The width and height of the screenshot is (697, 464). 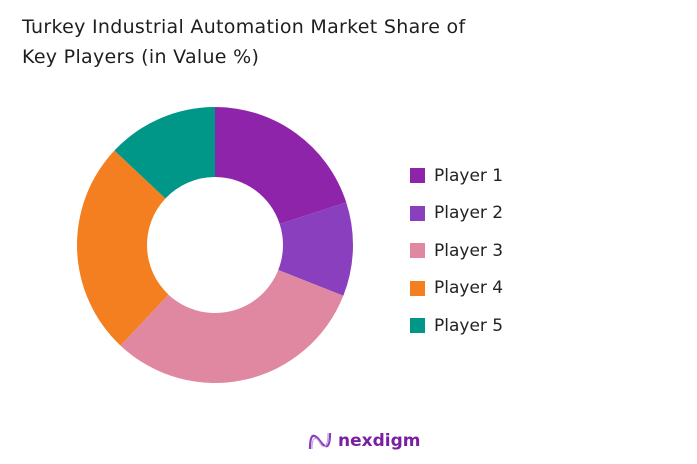 I want to click on legend-label: Player 1, so click(x=469, y=175).